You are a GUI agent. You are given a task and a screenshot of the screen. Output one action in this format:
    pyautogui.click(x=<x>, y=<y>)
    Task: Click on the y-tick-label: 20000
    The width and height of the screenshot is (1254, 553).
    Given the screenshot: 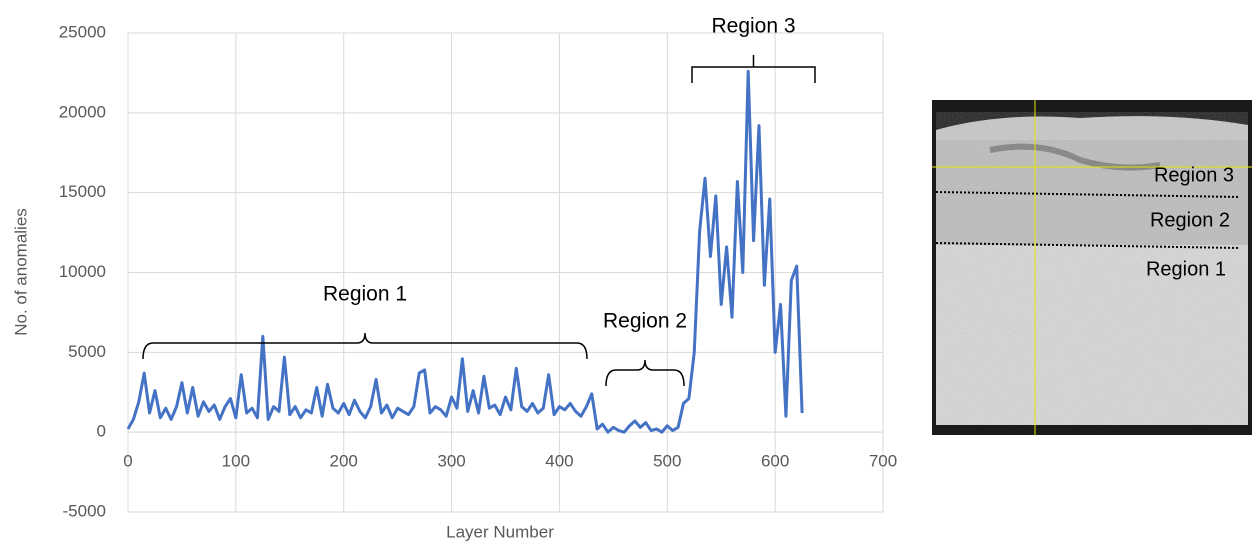 What is the action you would take?
    pyautogui.click(x=82, y=111)
    